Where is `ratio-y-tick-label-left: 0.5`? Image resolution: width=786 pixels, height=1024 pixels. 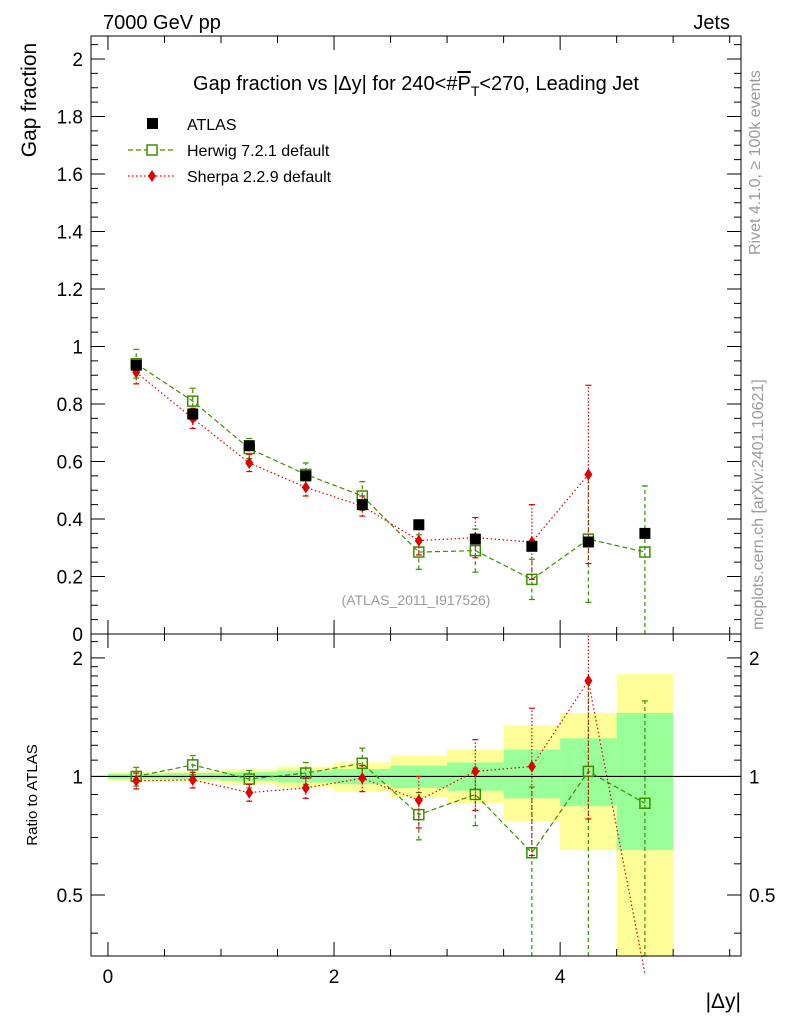 ratio-y-tick-label-left: 0.5 is located at coordinates (70, 896).